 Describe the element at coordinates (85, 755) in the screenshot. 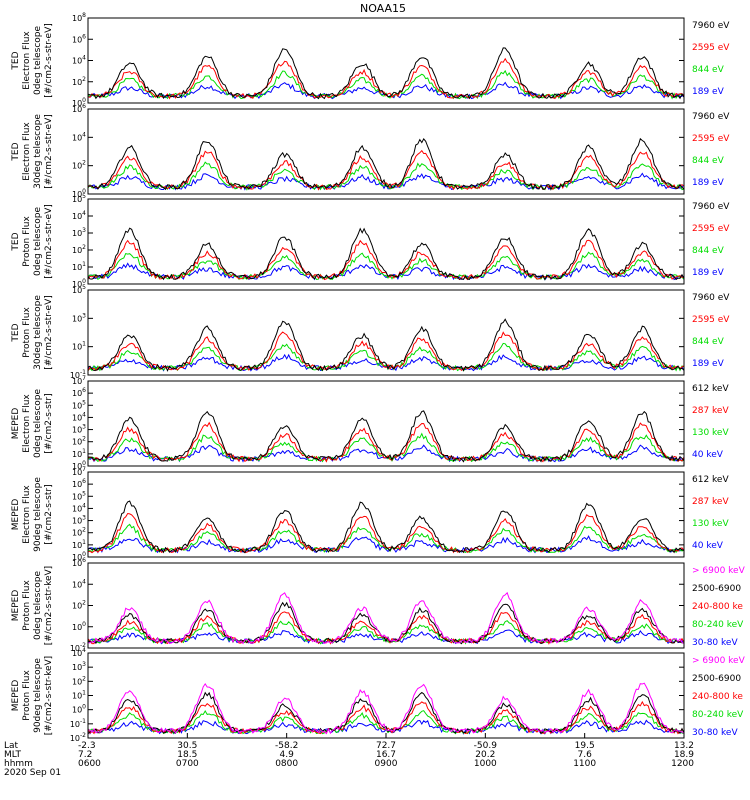

I see `x-tick-label: 7.2` at that location.